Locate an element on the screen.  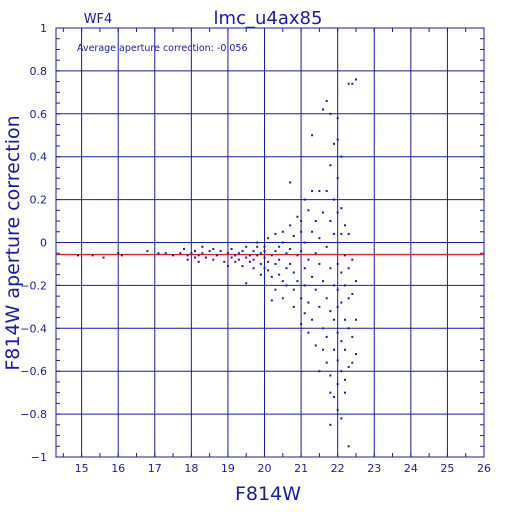
x-axis-title: F814W is located at coordinates (268, 494).